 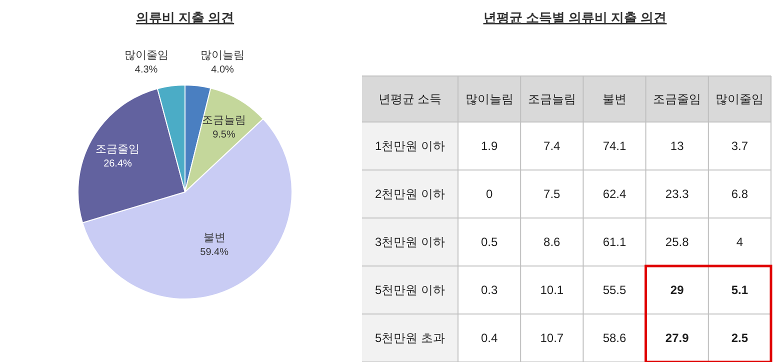 What do you see at coordinates (575, 17) in the screenshot?
I see `chart-title: 년평균 소득별 의류비 지출 의견` at bounding box center [575, 17].